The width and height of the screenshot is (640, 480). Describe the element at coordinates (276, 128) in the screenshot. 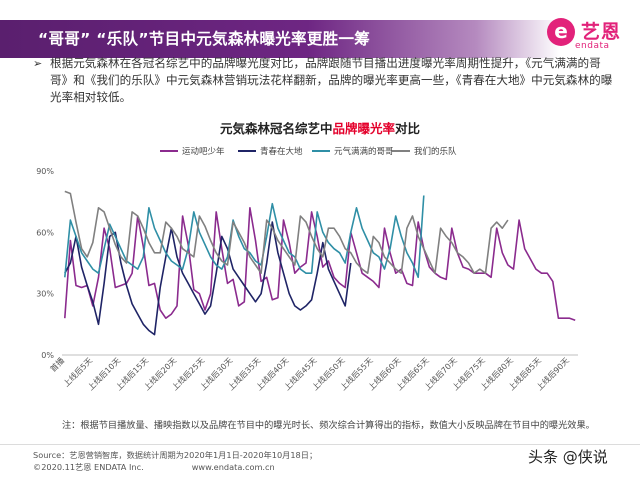

I see `chart-title-pre: 元気森林冠名综艺中` at that location.